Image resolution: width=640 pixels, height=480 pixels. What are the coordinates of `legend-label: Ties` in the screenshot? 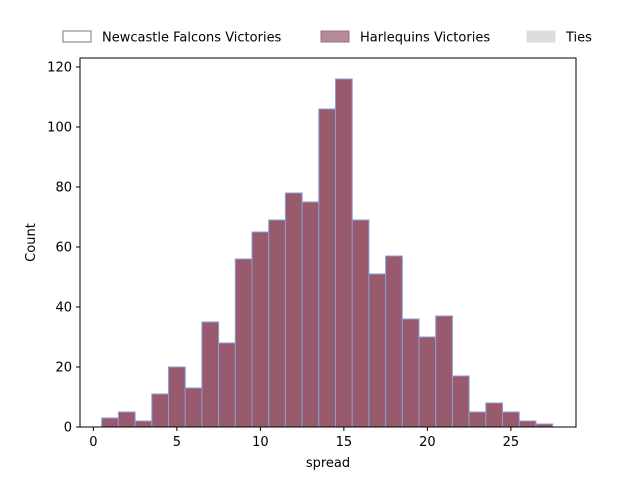 It's located at (578, 38).